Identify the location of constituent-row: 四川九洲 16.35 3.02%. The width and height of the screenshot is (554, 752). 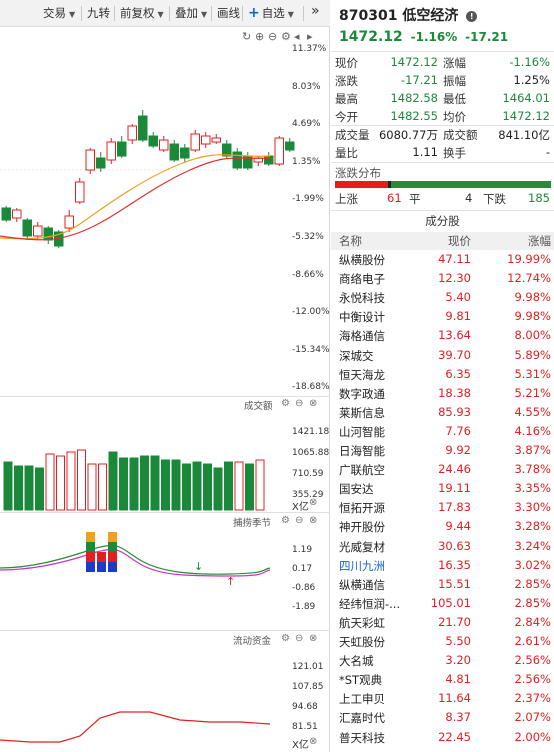
(442, 566).